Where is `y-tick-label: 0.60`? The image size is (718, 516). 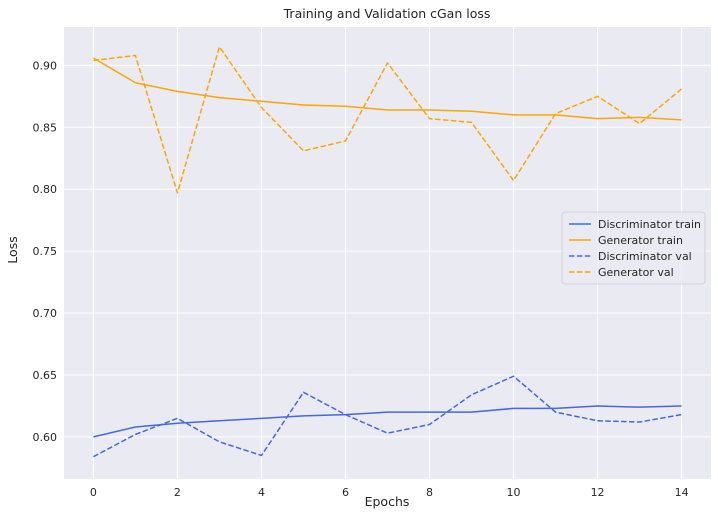 y-tick-label: 0.60 is located at coordinates (45, 437).